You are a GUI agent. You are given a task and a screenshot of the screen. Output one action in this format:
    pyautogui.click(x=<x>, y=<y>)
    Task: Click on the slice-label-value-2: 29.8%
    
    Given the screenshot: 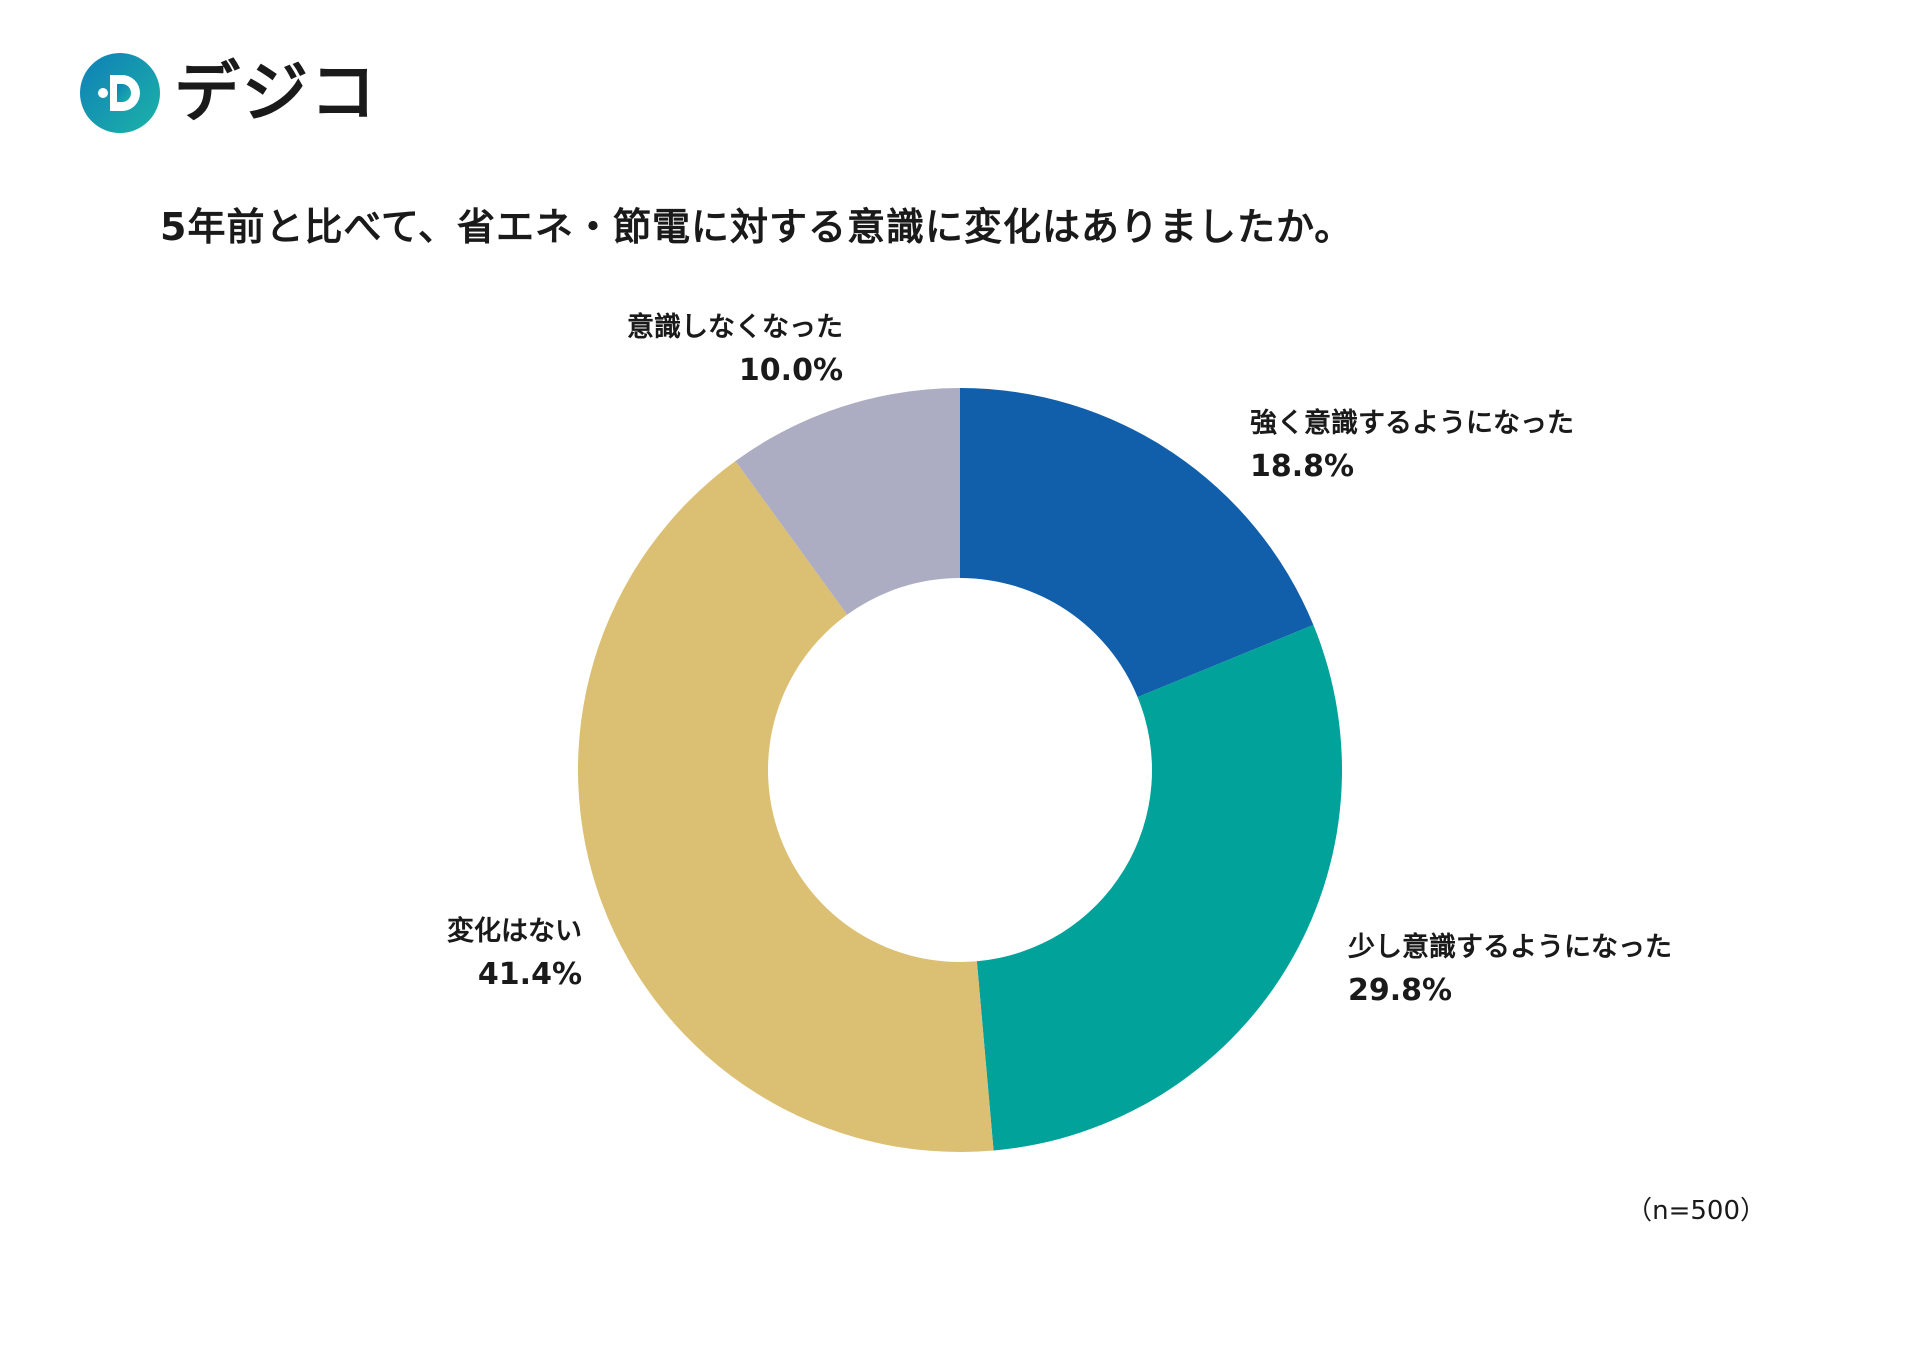 What is the action you would take?
    pyautogui.click(x=1400, y=990)
    